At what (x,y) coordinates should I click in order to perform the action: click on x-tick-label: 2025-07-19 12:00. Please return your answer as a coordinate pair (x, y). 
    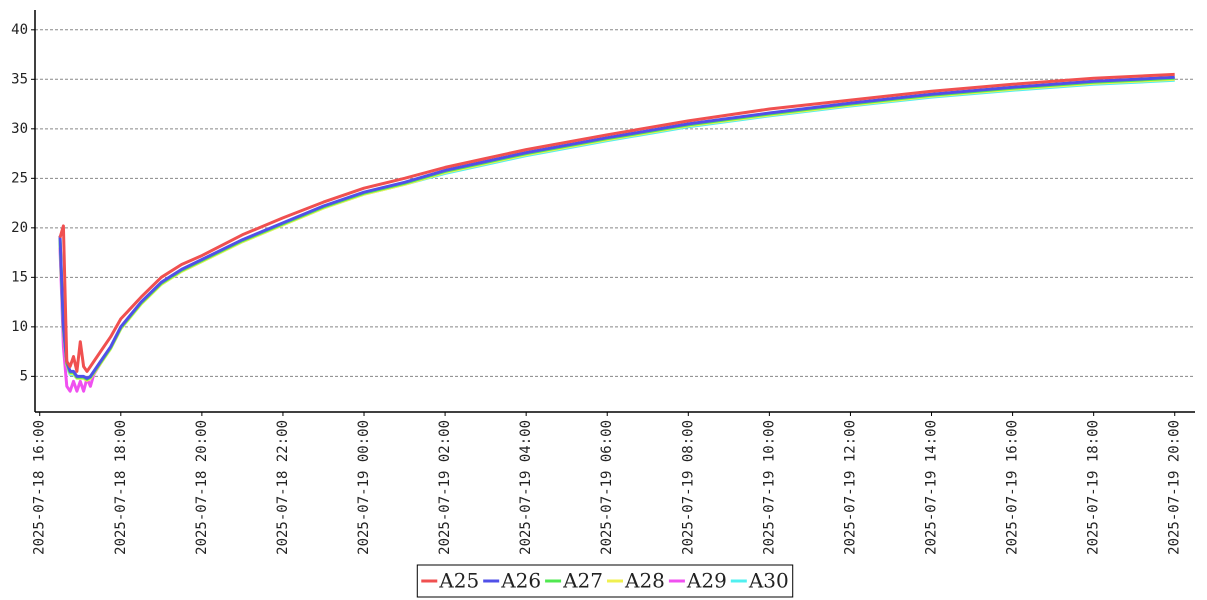
    Looking at the image, I should click on (850, 487).